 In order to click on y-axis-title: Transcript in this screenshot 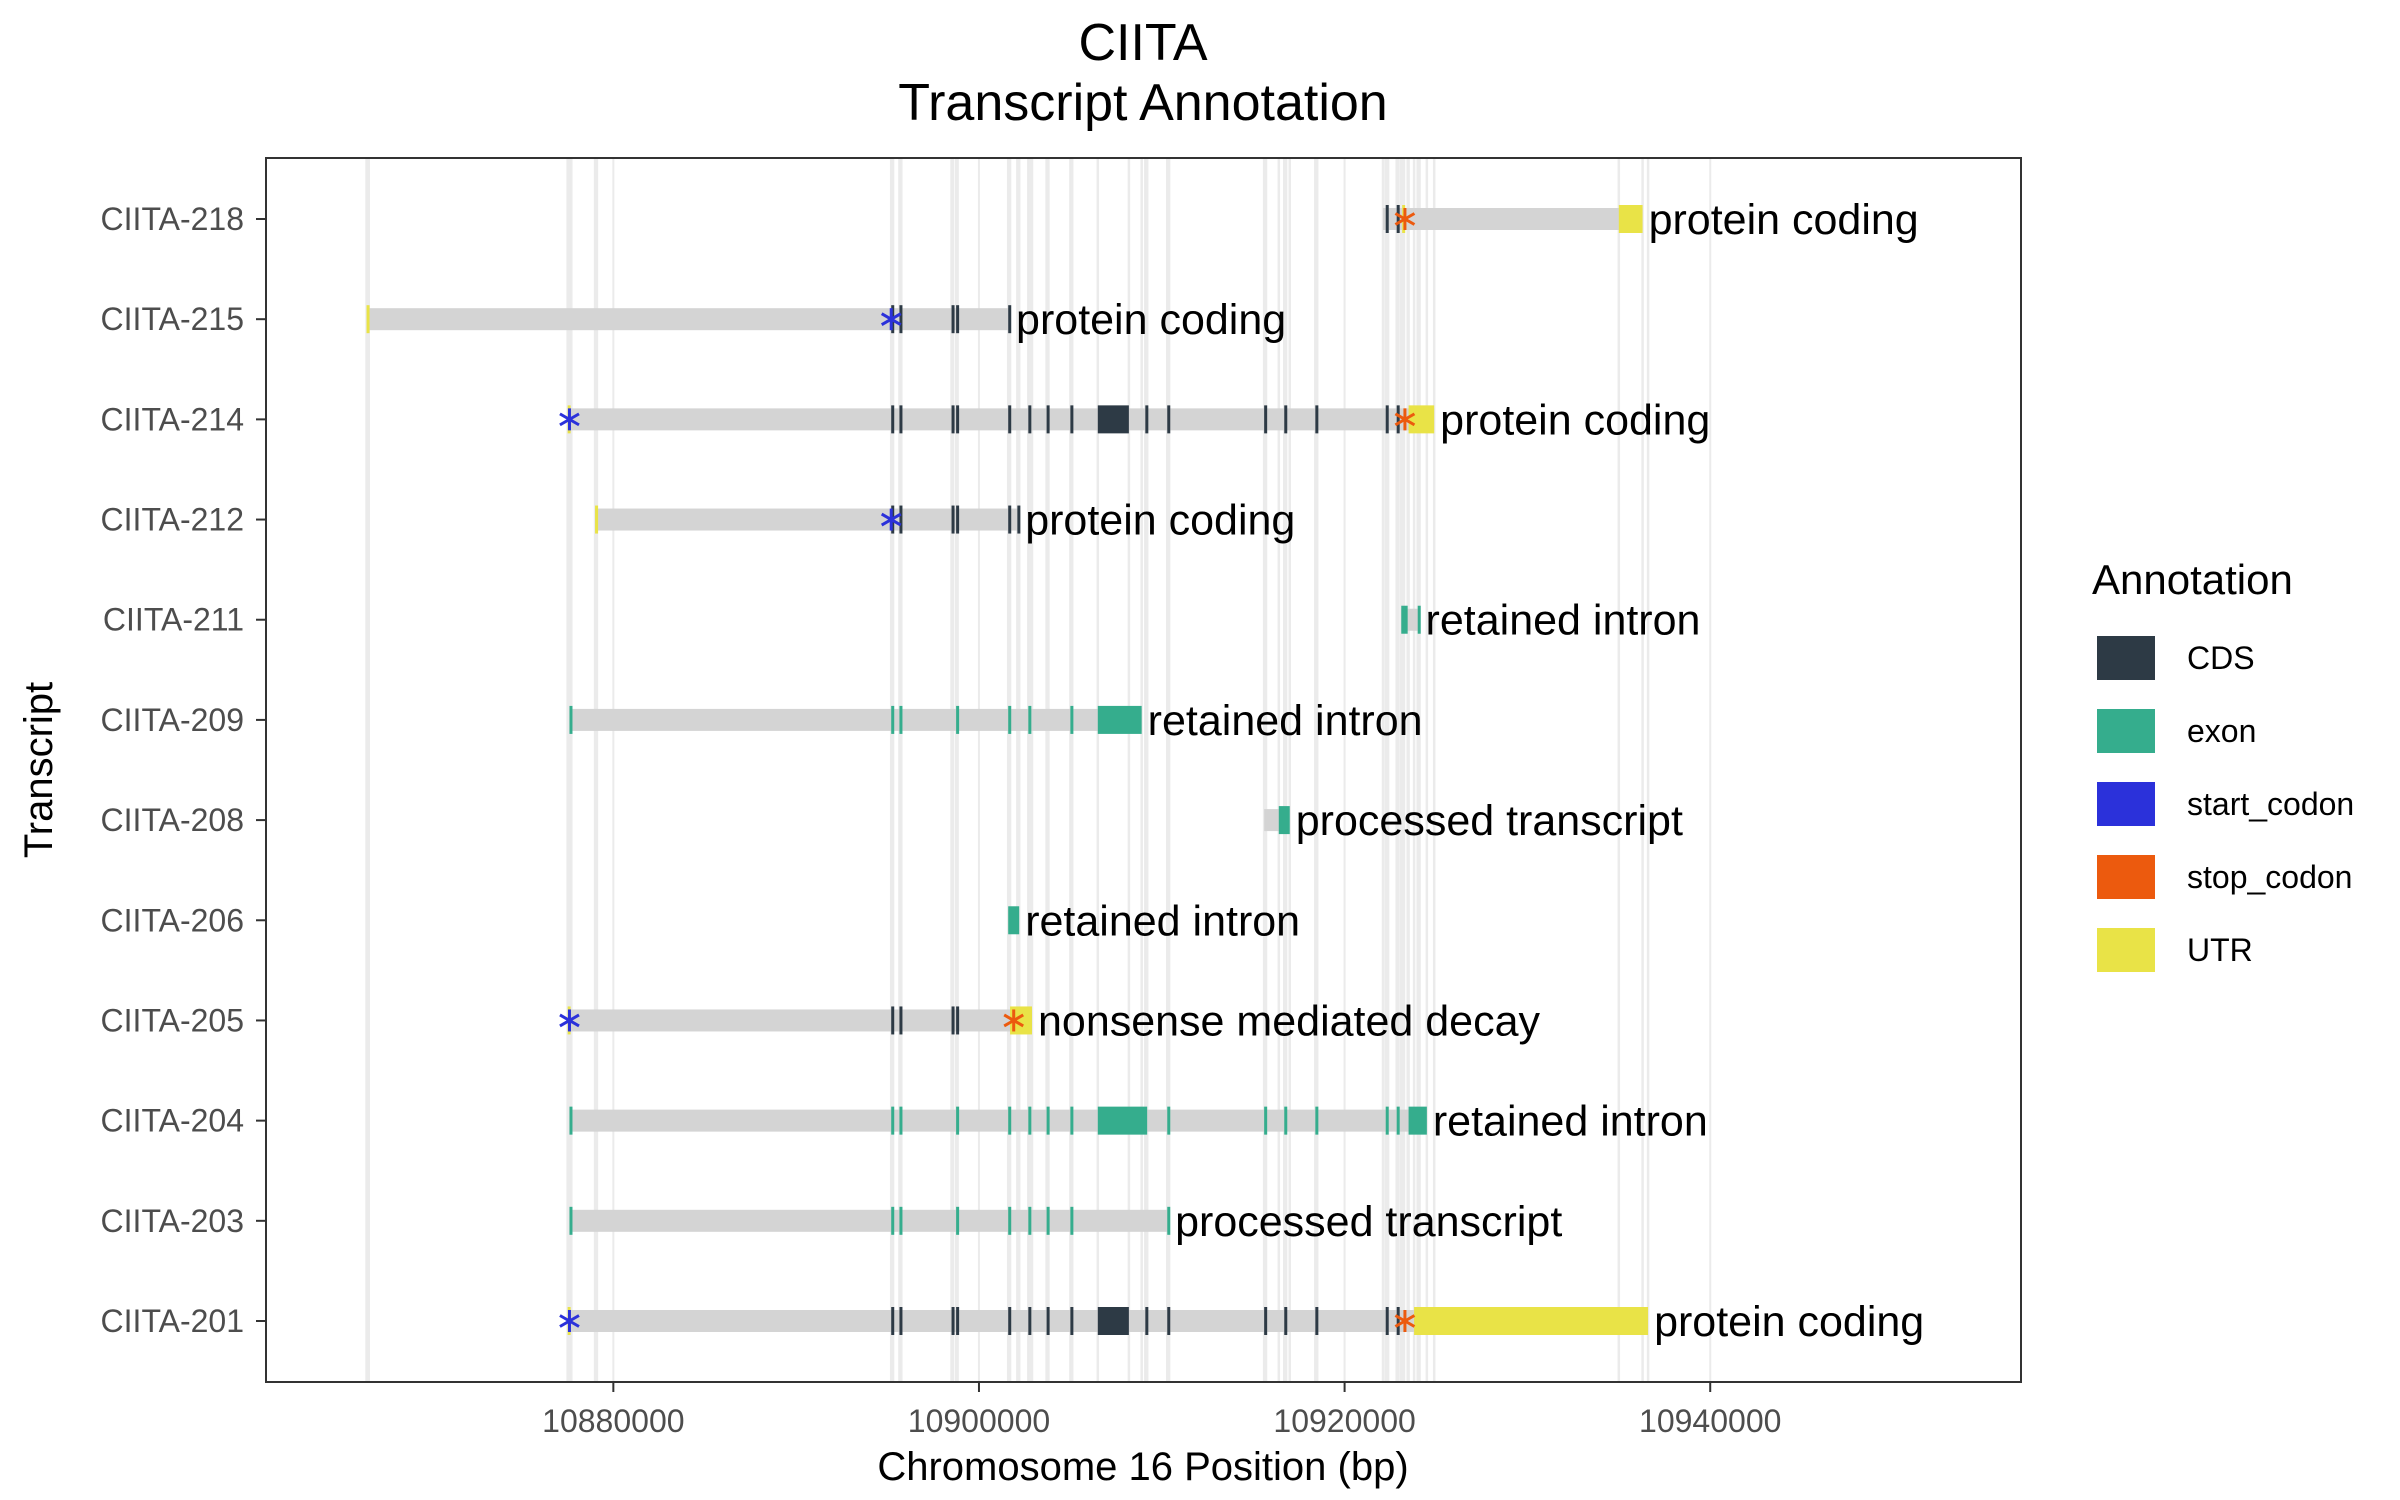, I will do `click(39, 770)`.